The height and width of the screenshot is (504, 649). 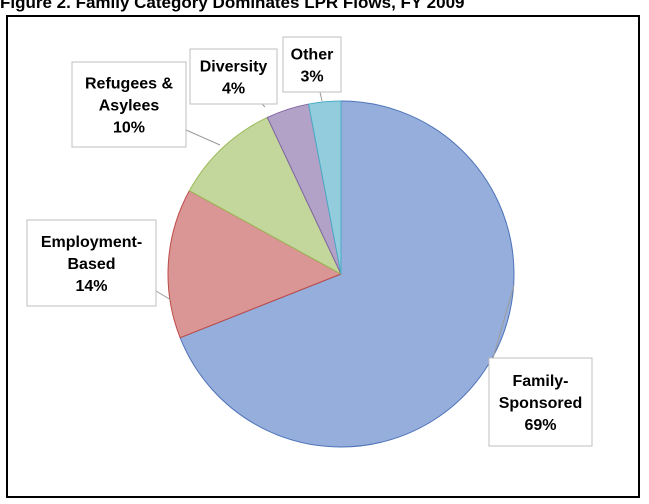 I want to click on data-label-percent-0: 69%, so click(x=540, y=425).